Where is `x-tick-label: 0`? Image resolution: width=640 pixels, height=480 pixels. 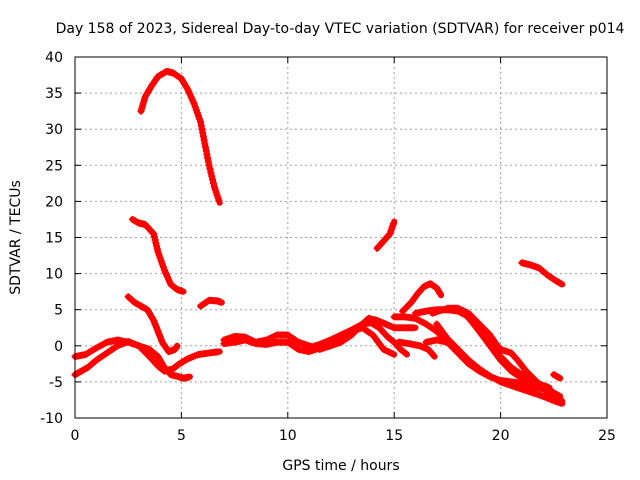 x-tick-label: 0 is located at coordinates (75, 436).